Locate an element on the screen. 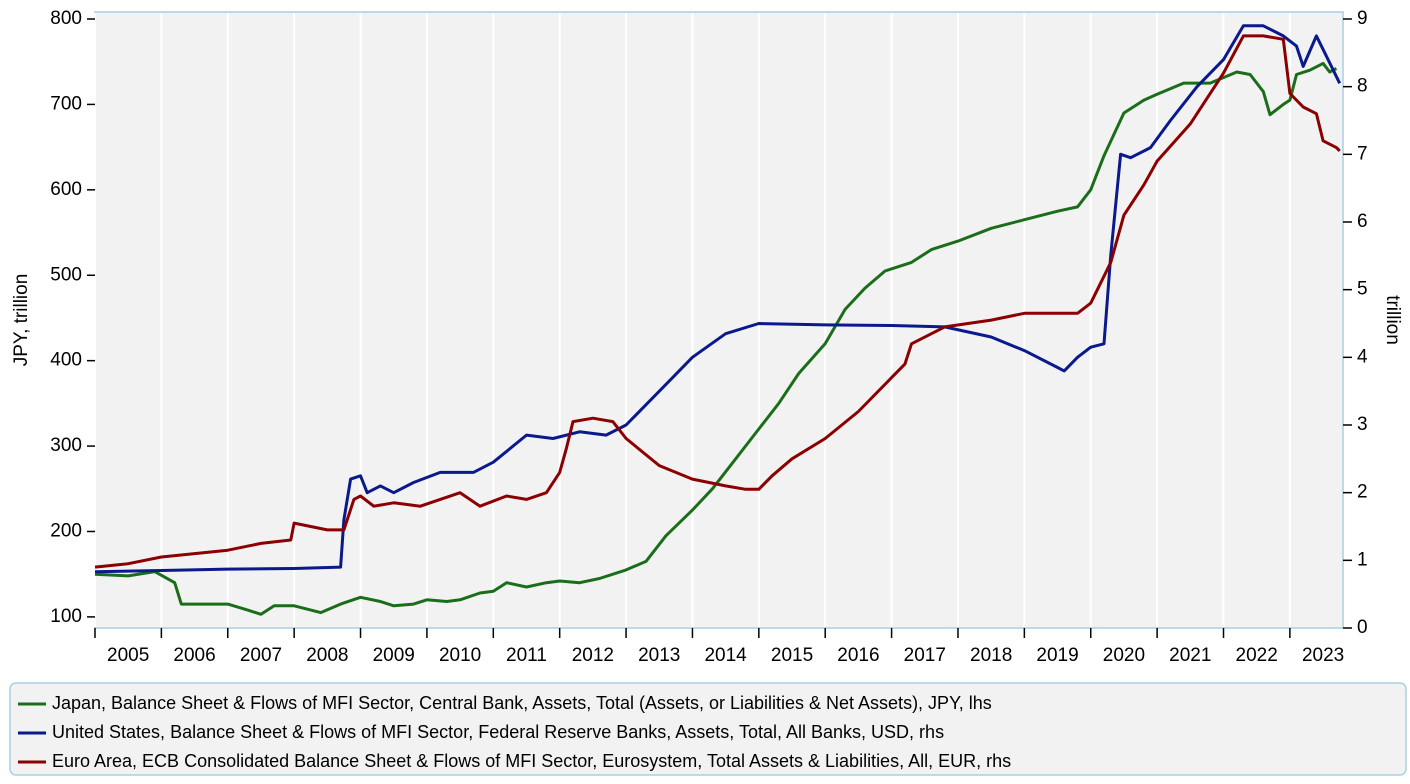 Image resolution: width=1410 pixels, height=784 pixels. x-tick-label: 2011 is located at coordinates (526, 655).